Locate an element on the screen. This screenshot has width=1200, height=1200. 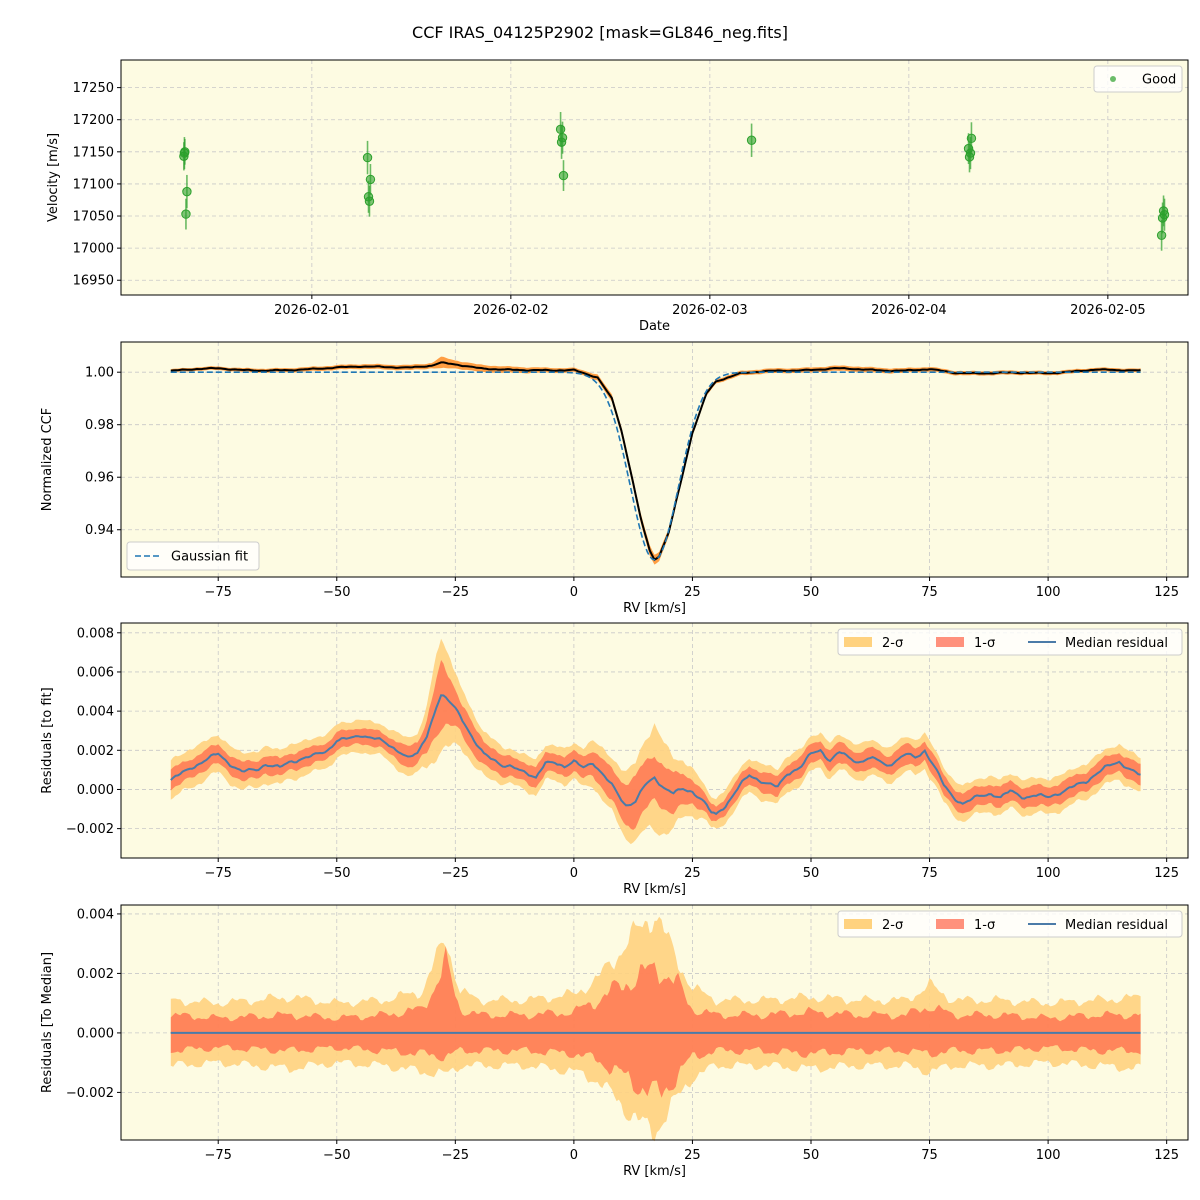
ccf-legend-box is located at coordinates (193, 556).